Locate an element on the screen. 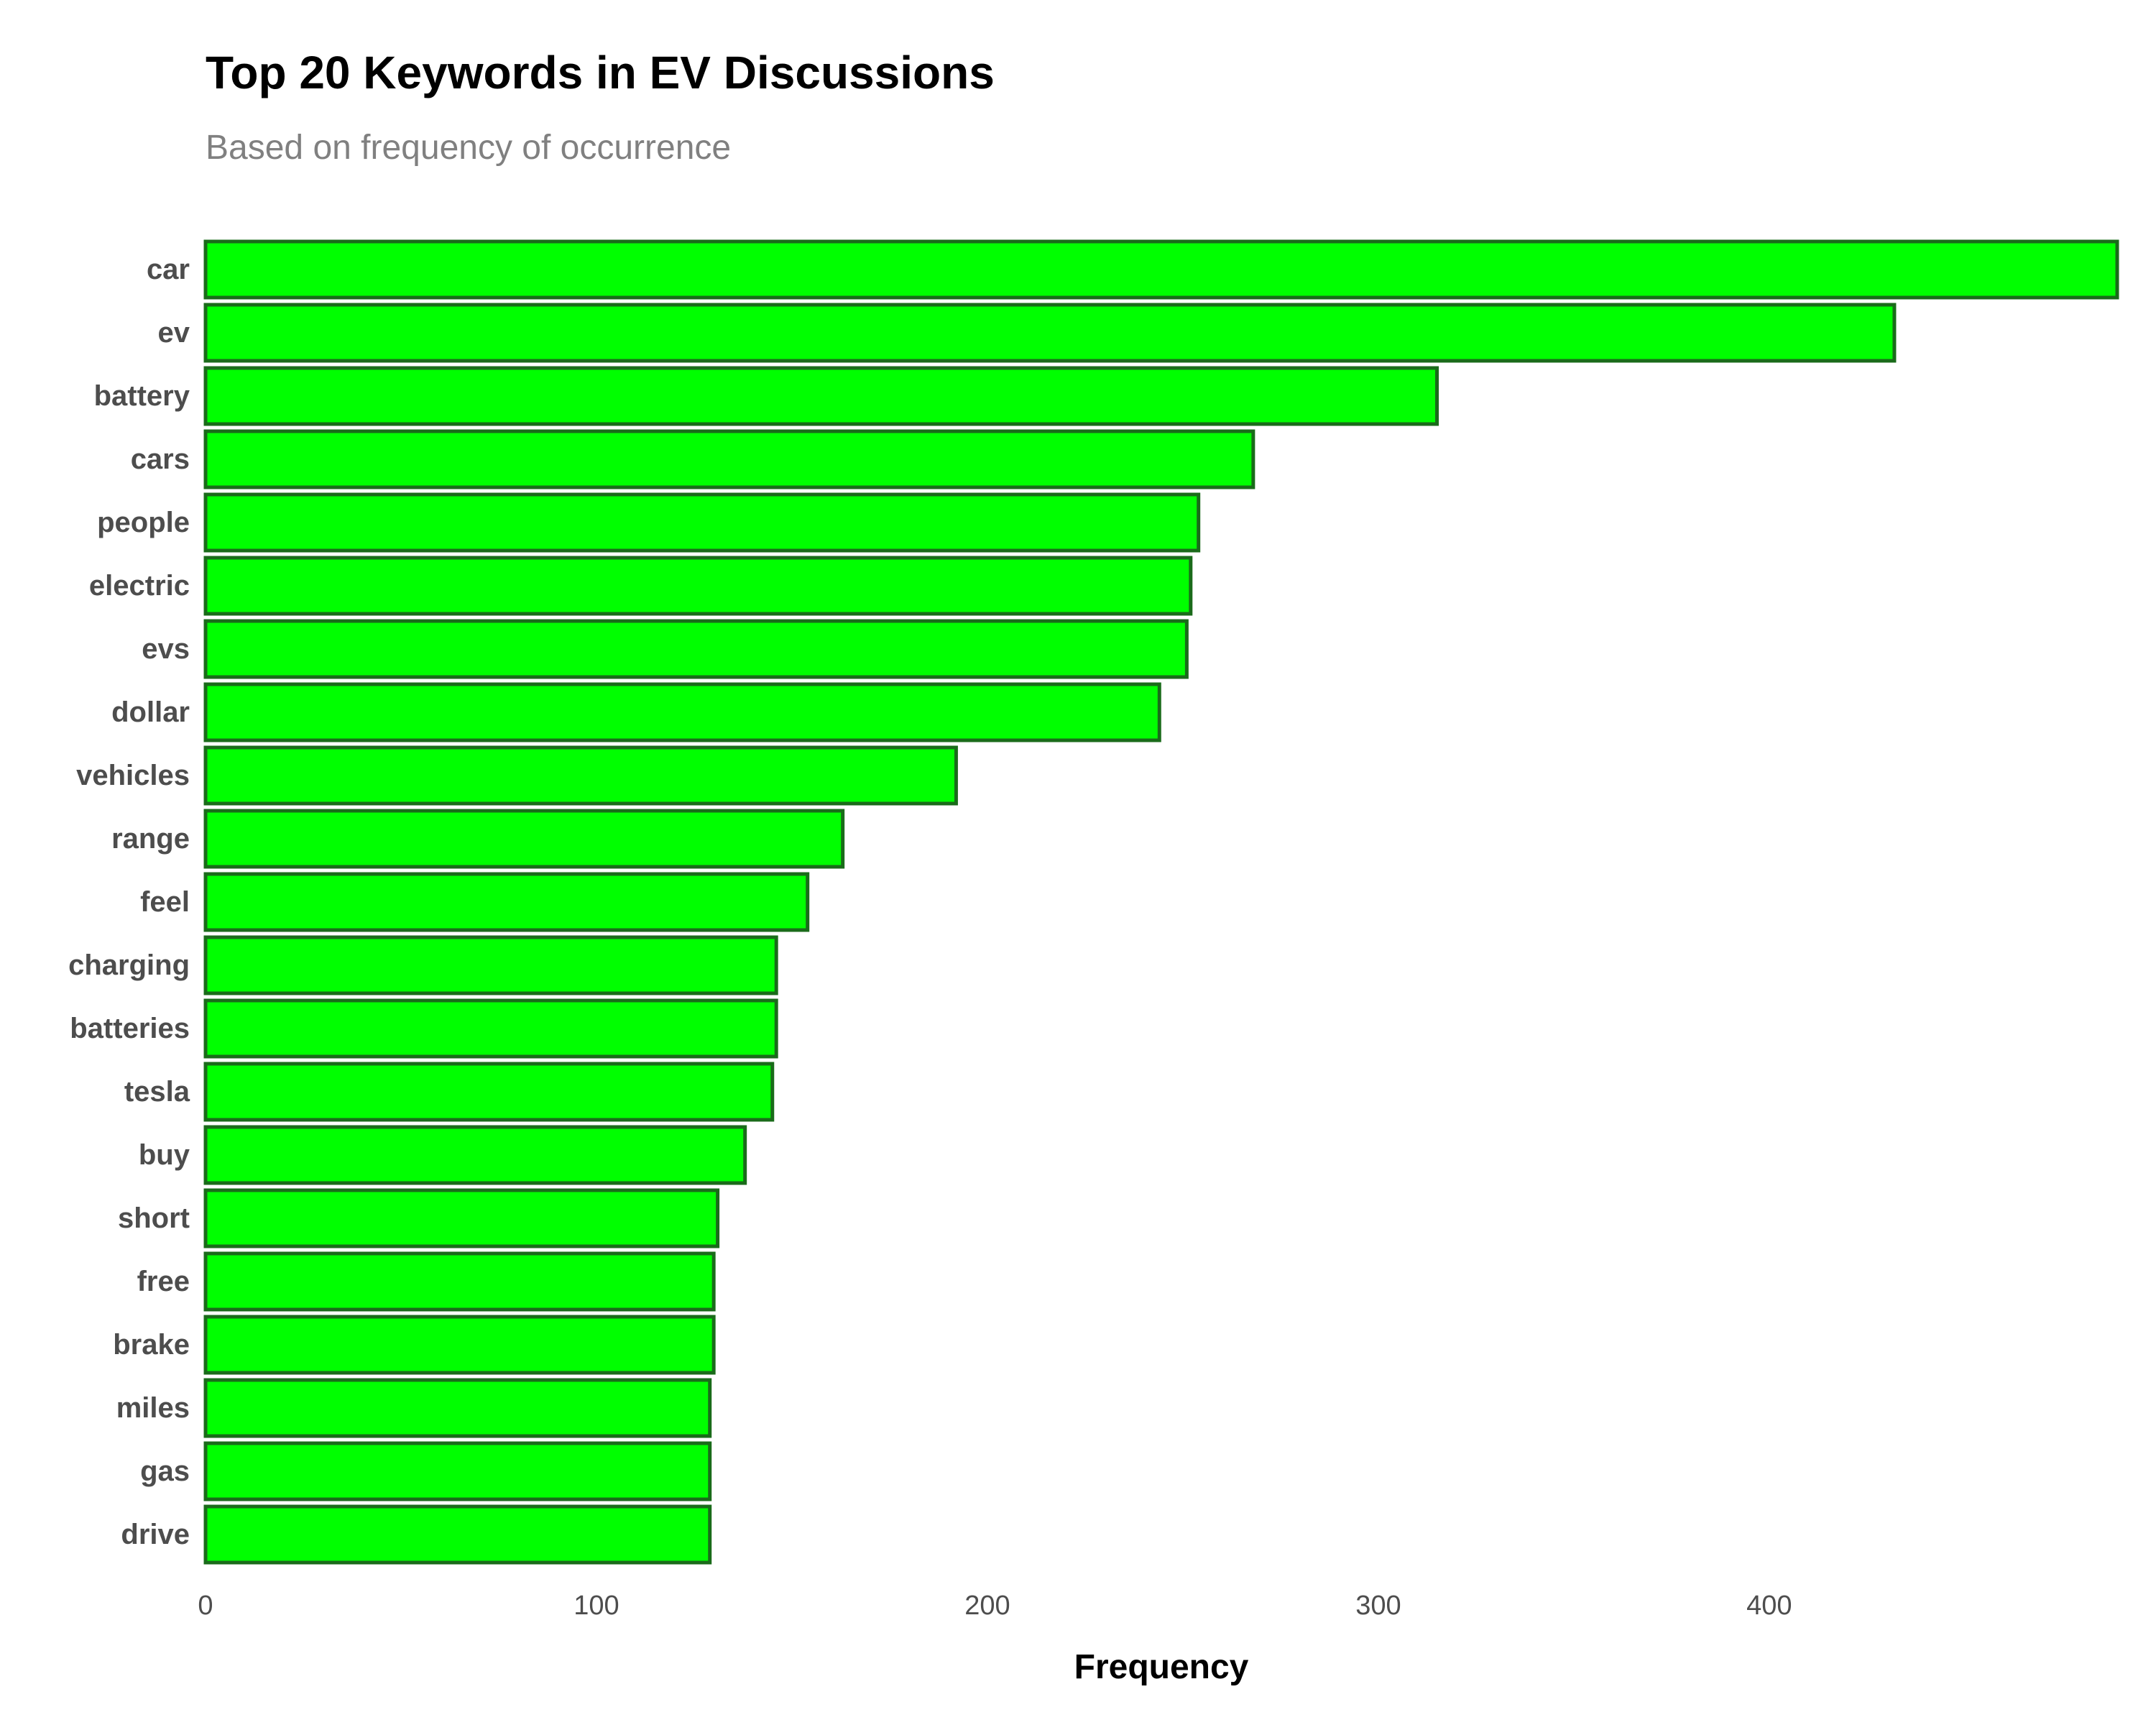  category-label: tesla is located at coordinates (157, 1092).